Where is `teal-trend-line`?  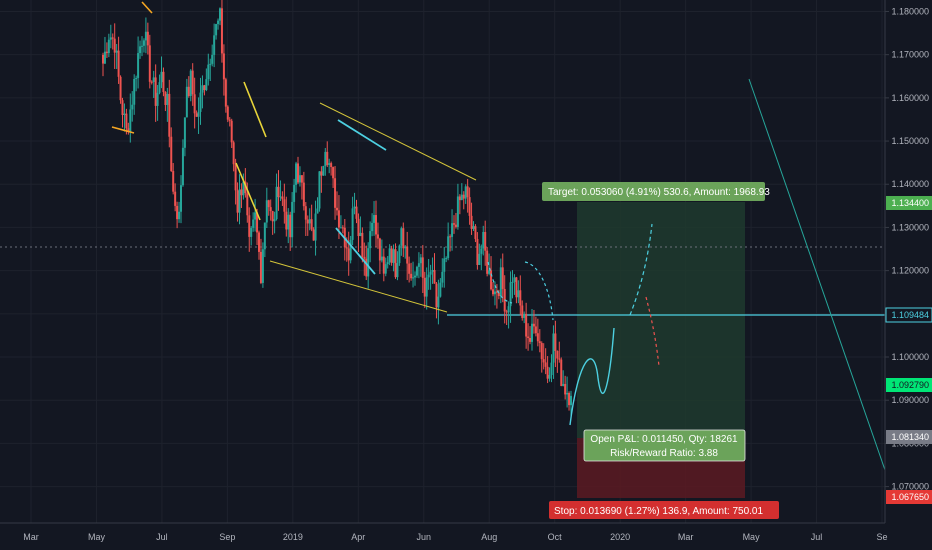
teal-trend-line is located at coordinates (817, 274).